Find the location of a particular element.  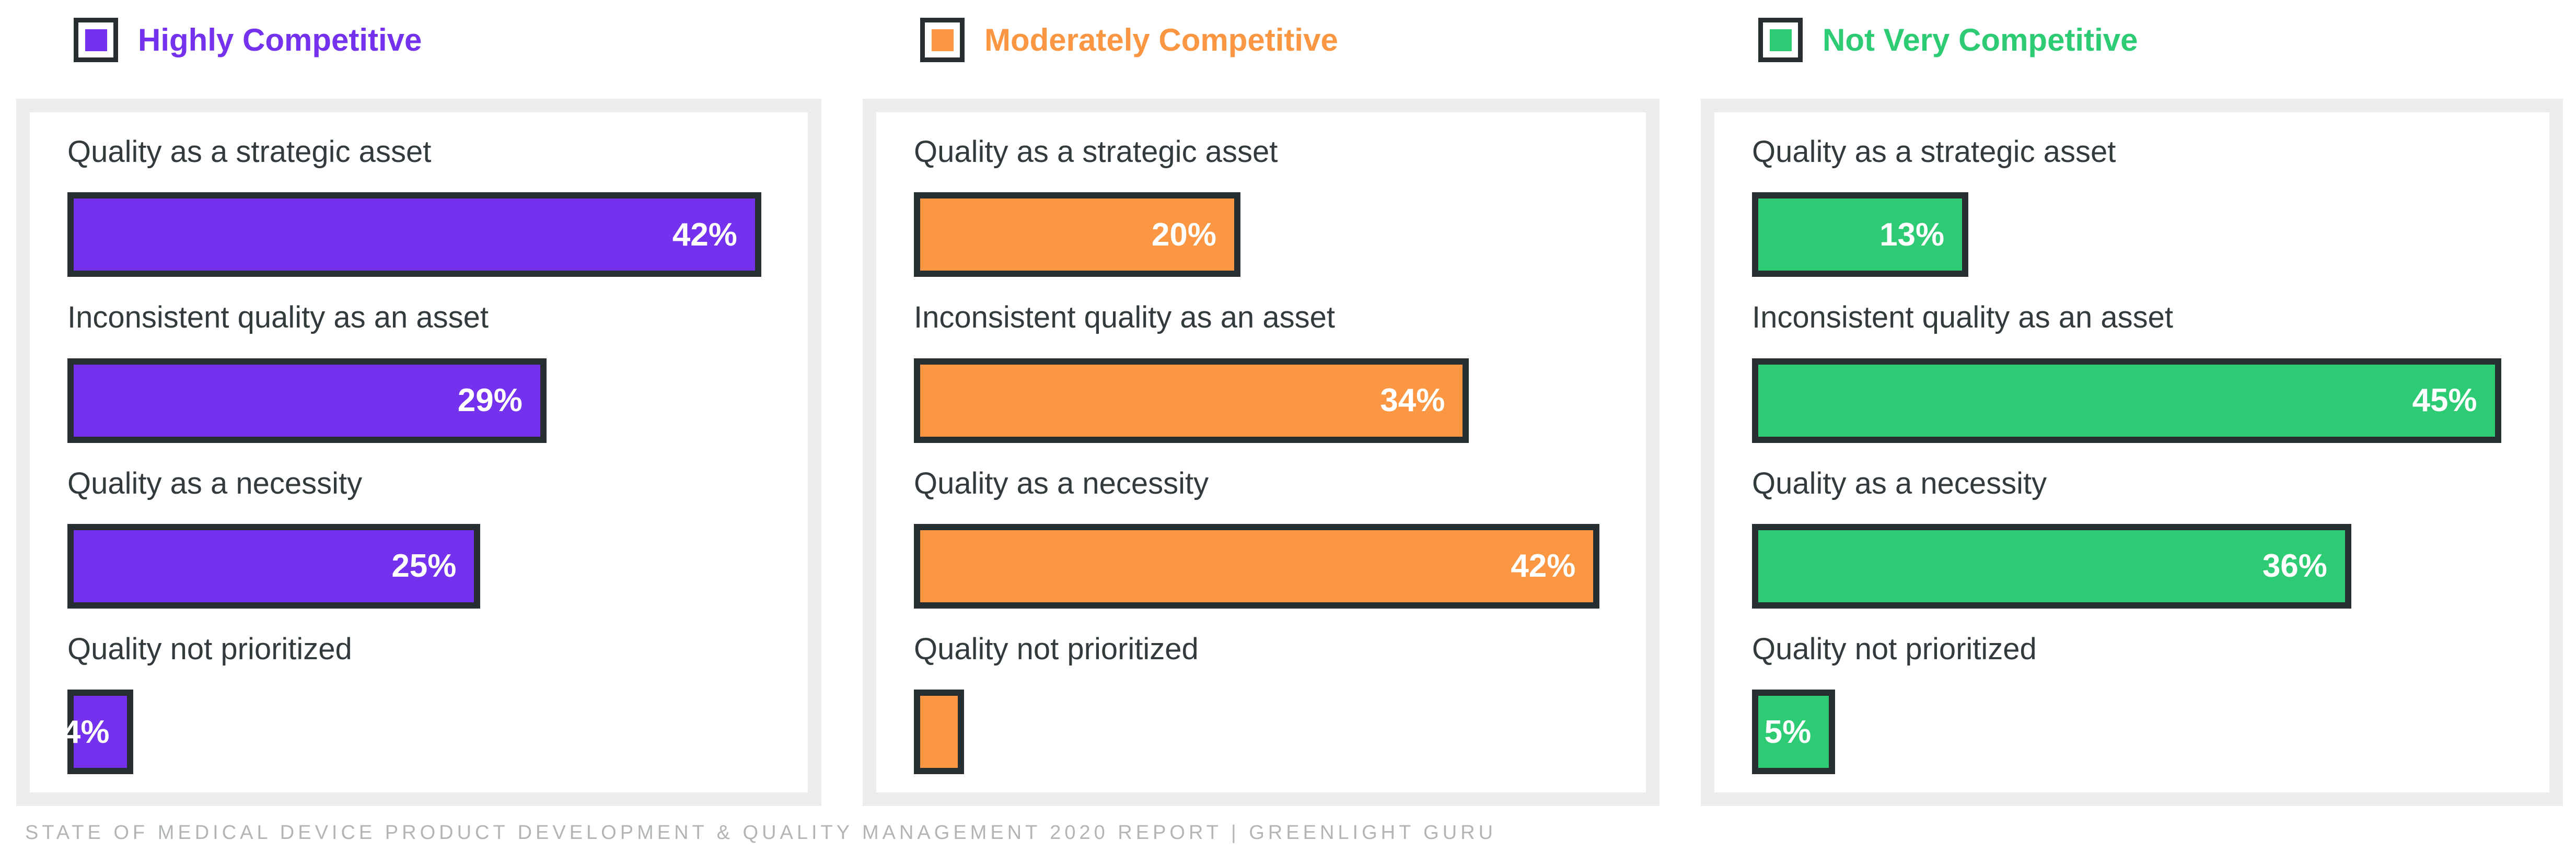

bar: 13% is located at coordinates (1860, 234).